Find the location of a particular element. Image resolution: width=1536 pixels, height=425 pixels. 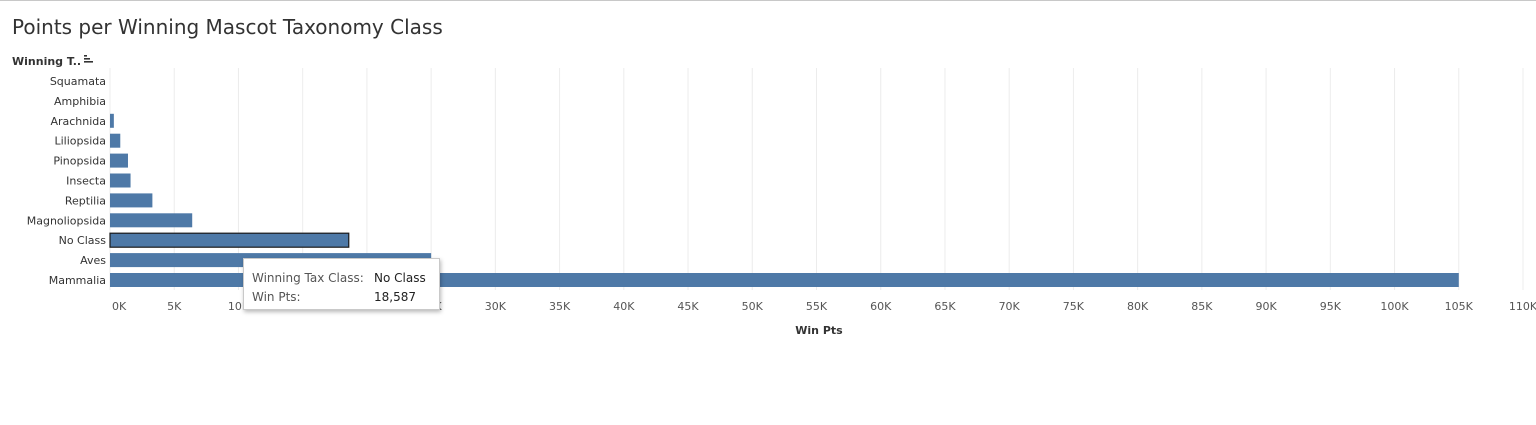

category-label: Arachnida is located at coordinates (78, 121).